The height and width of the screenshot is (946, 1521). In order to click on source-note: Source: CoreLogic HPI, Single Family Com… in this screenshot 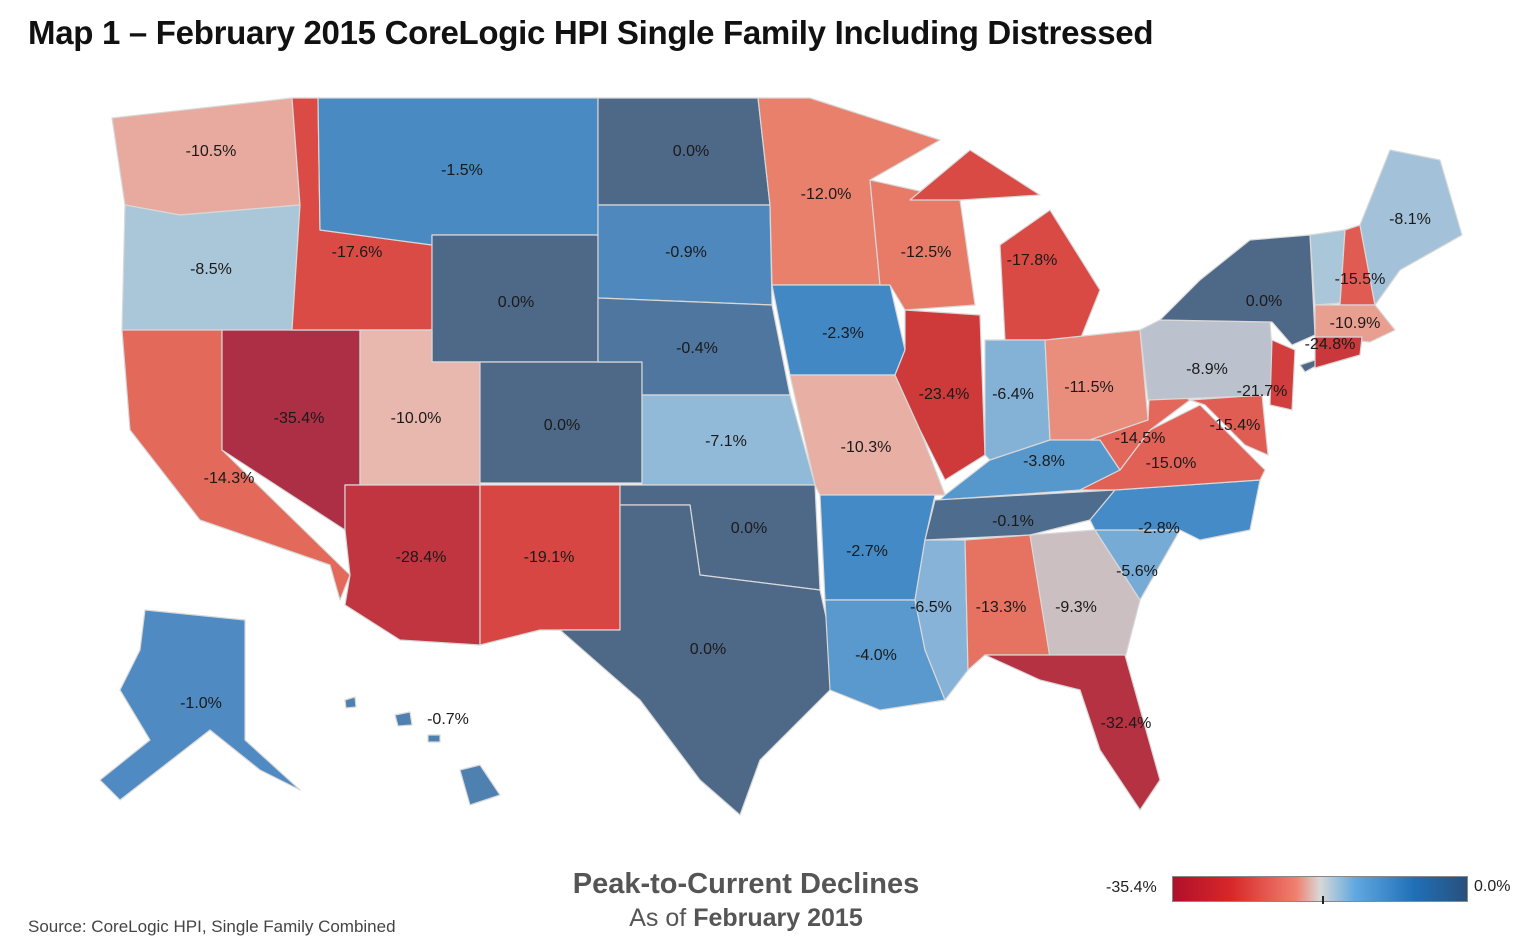, I will do `click(212, 926)`.